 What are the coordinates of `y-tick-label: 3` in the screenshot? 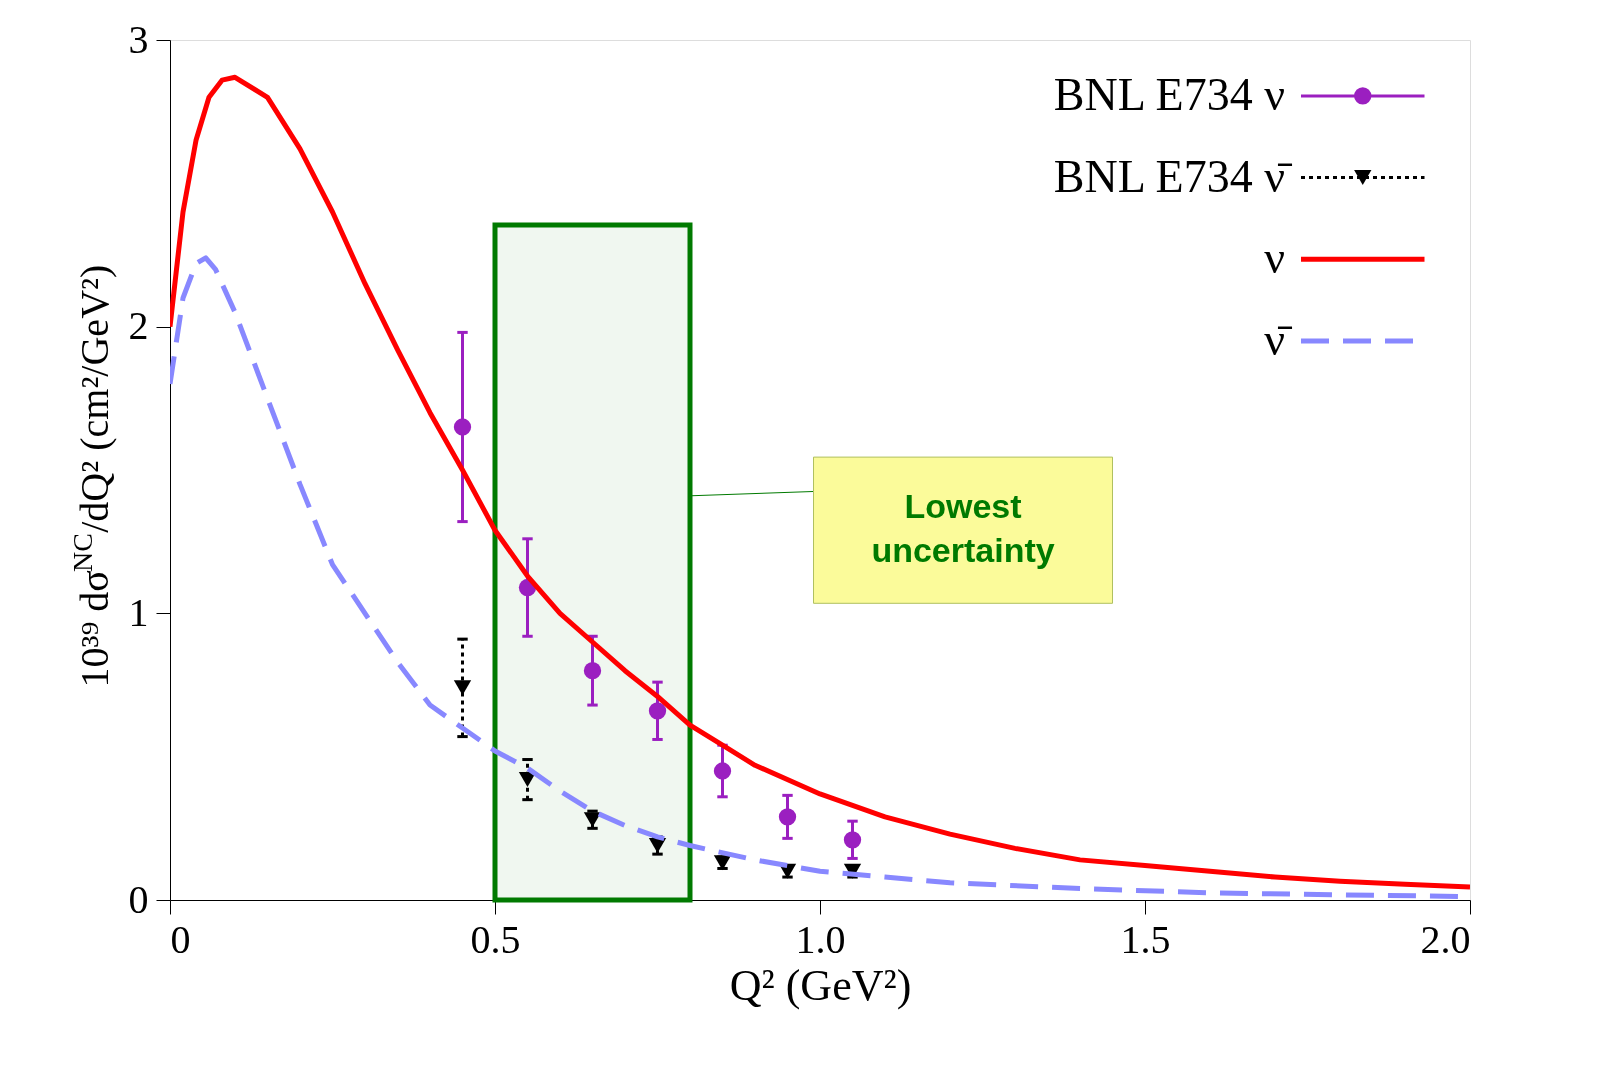 It's located at (138, 39).